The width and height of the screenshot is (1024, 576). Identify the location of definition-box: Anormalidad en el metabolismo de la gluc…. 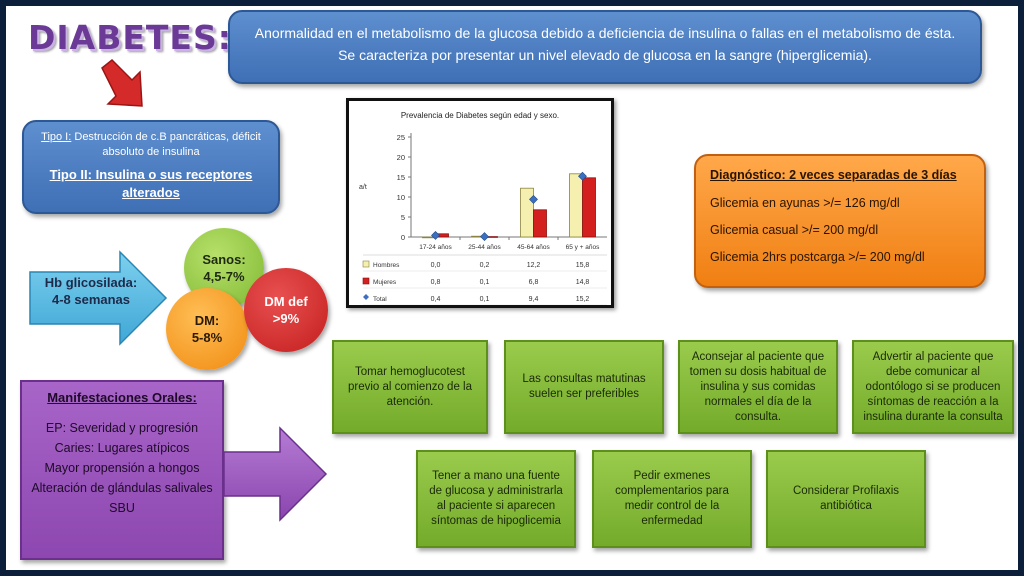
(605, 47).